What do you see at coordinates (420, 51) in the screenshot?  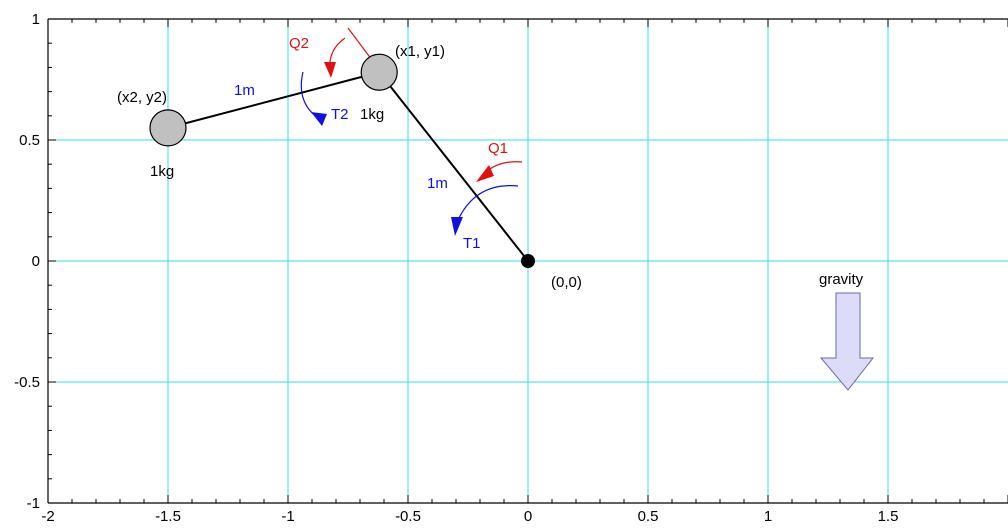 I see `mass1-coord-label: (x1, y1)` at bounding box center [420, 51].